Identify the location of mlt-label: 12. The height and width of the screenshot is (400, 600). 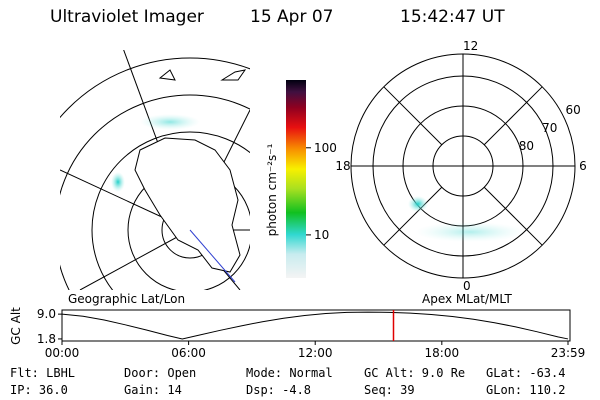
(470, 46).